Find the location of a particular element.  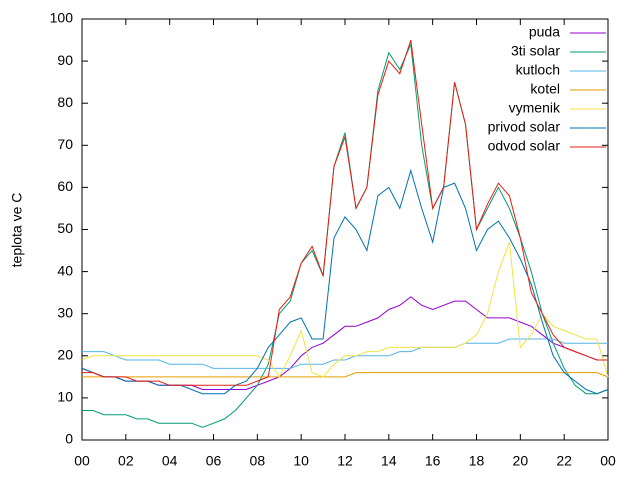

y-tick-label: 10 is located at coordinates (65, 397).